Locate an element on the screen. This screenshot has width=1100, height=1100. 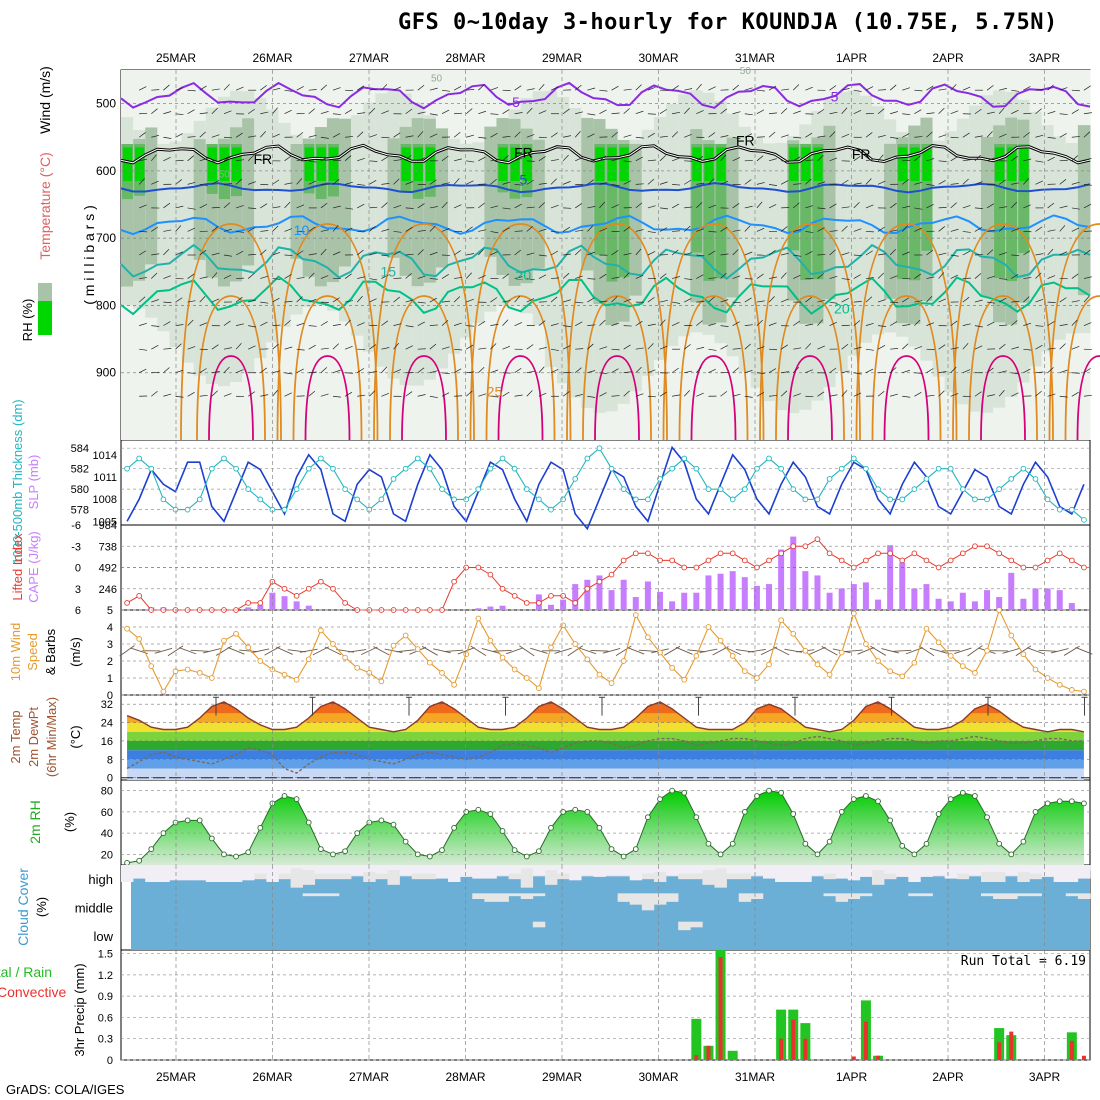
cloud-clear-cell is located at coordinates (926, 895).